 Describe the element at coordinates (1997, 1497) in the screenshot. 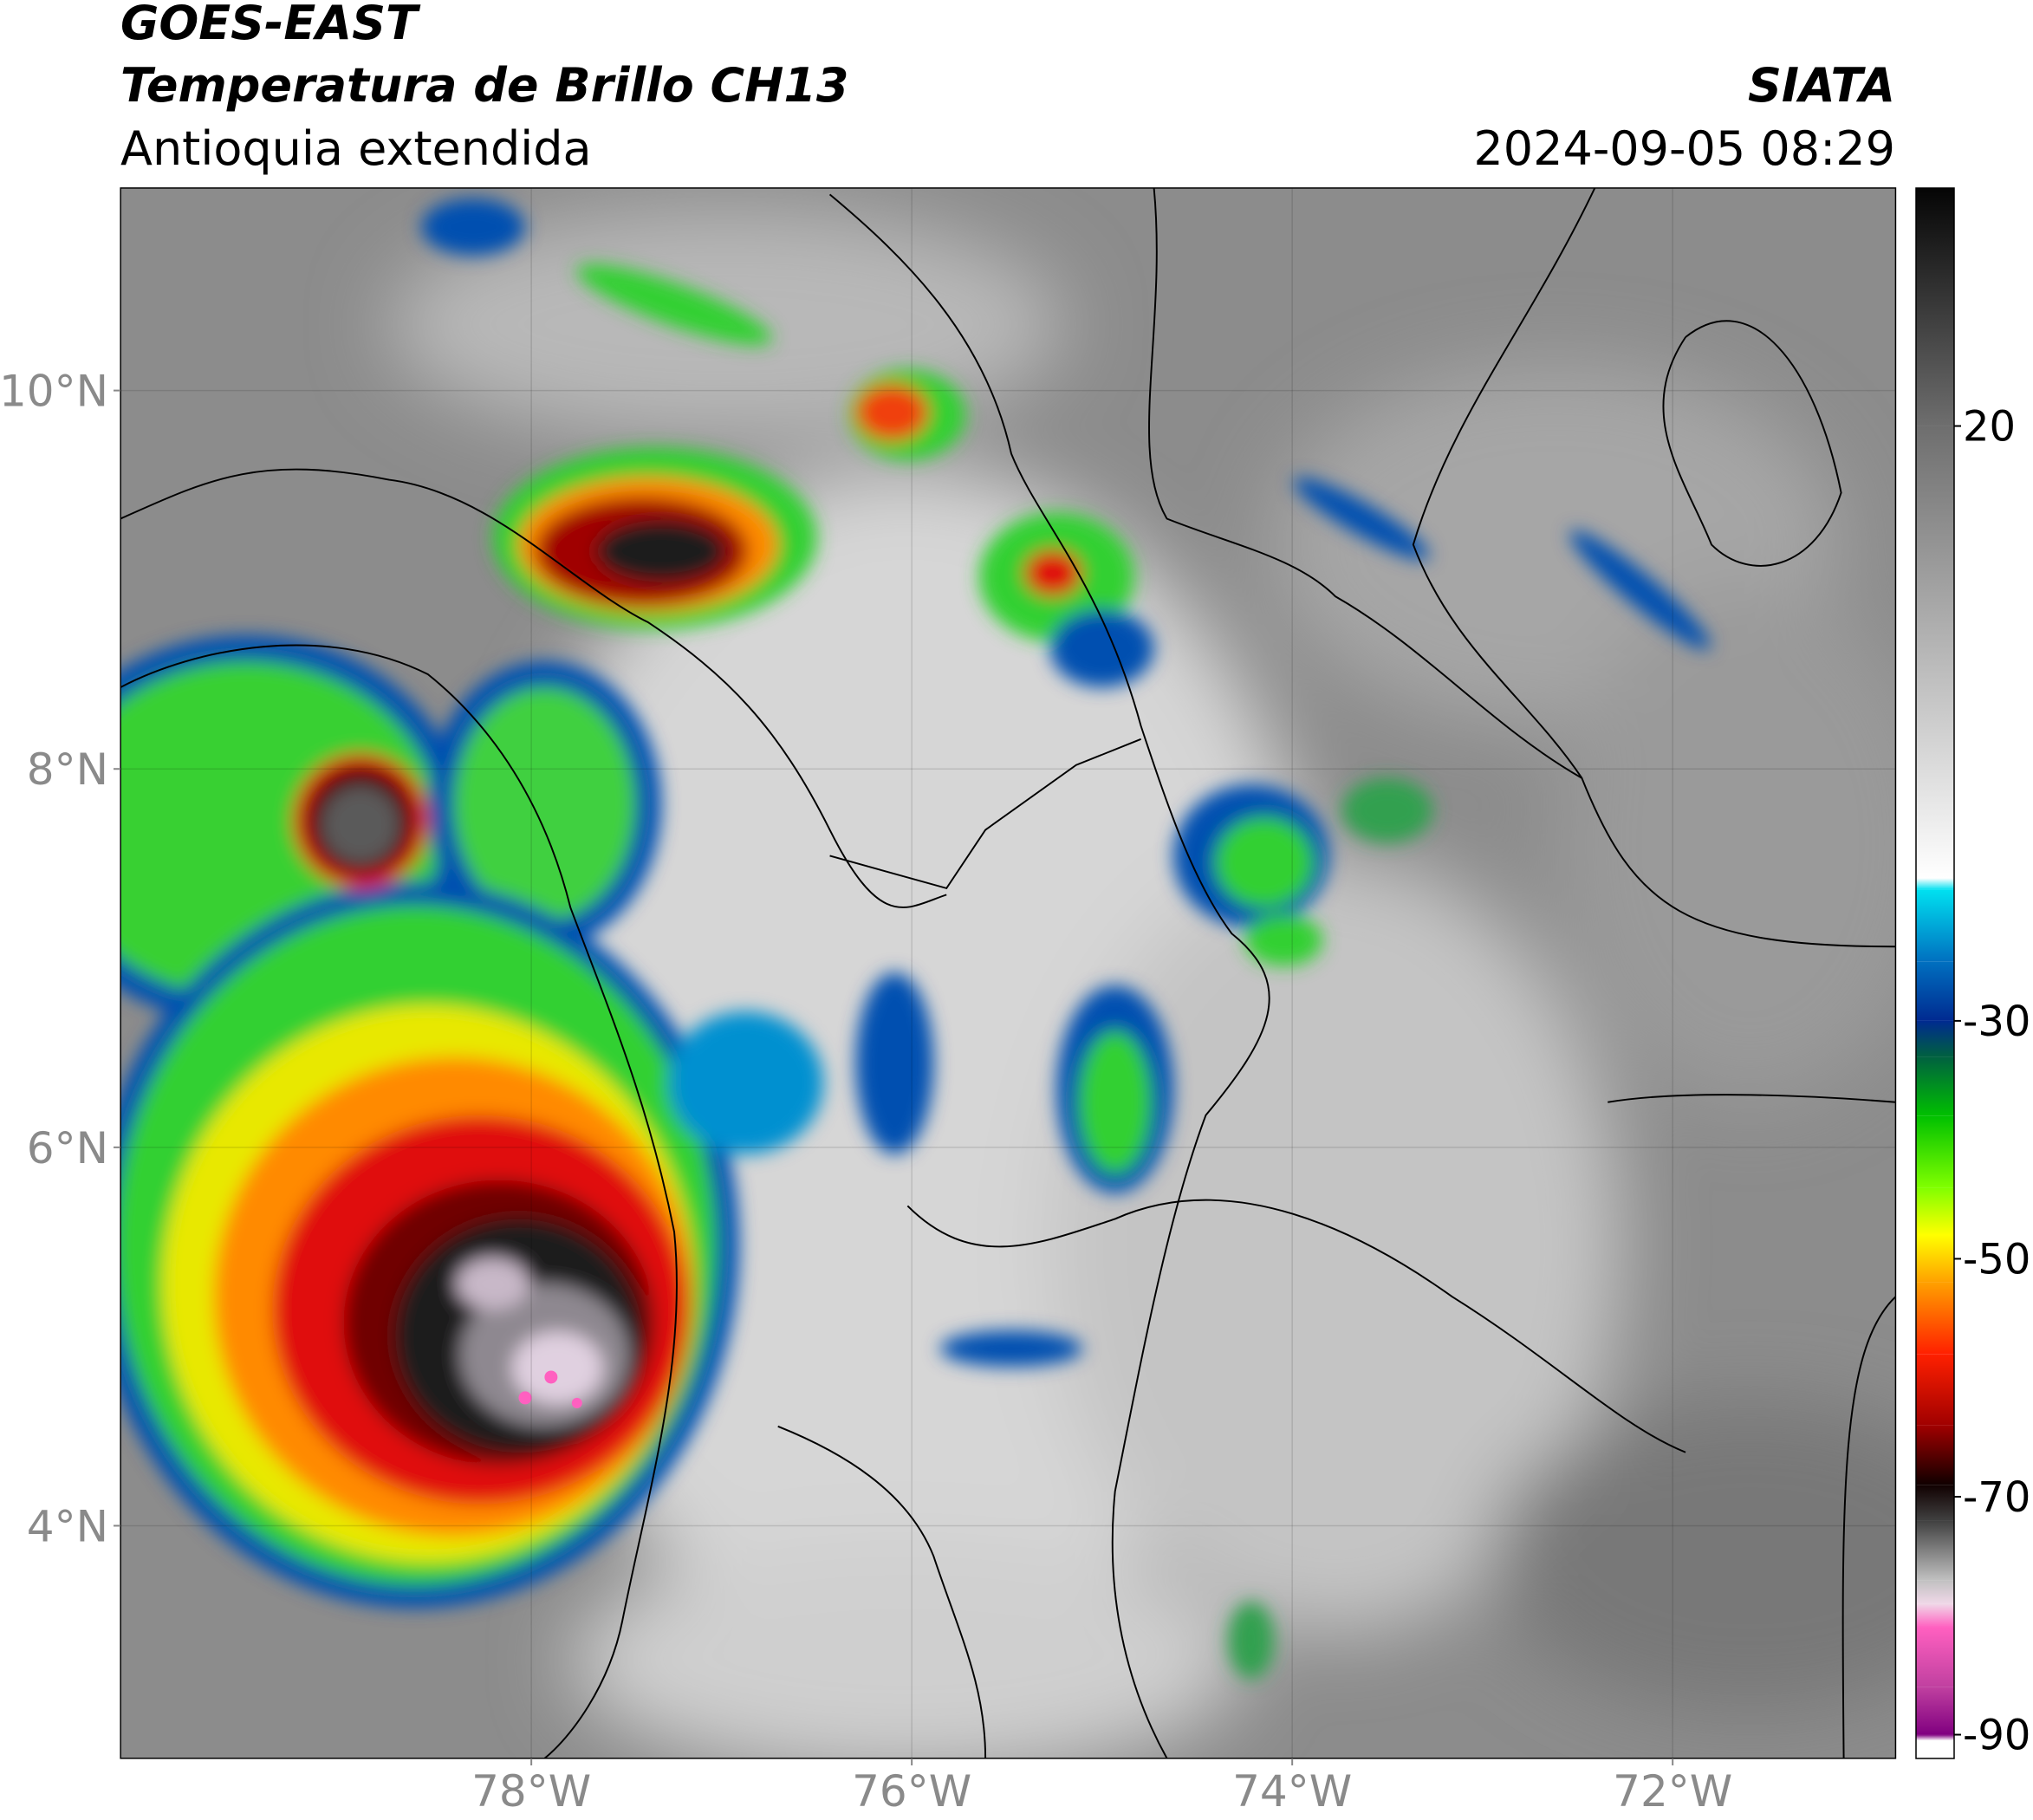

I see `colorbar-tick-label: -70` at that location.